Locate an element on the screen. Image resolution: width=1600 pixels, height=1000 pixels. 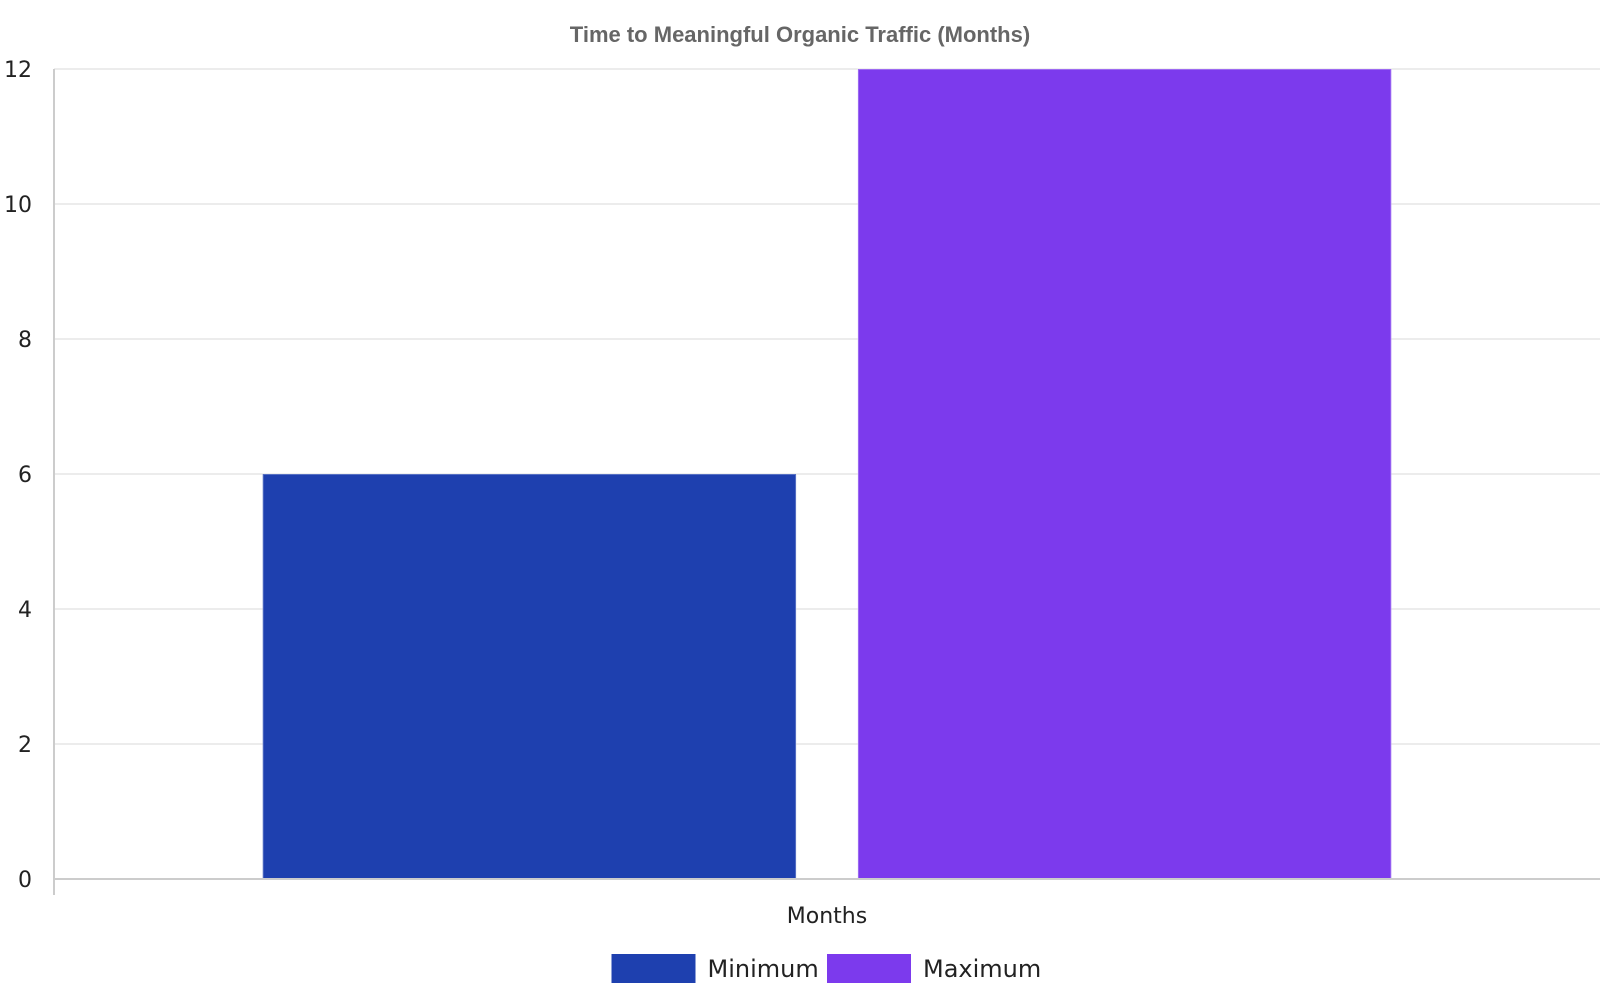
legend-label: Minimum is located at coordinates (763, 969).